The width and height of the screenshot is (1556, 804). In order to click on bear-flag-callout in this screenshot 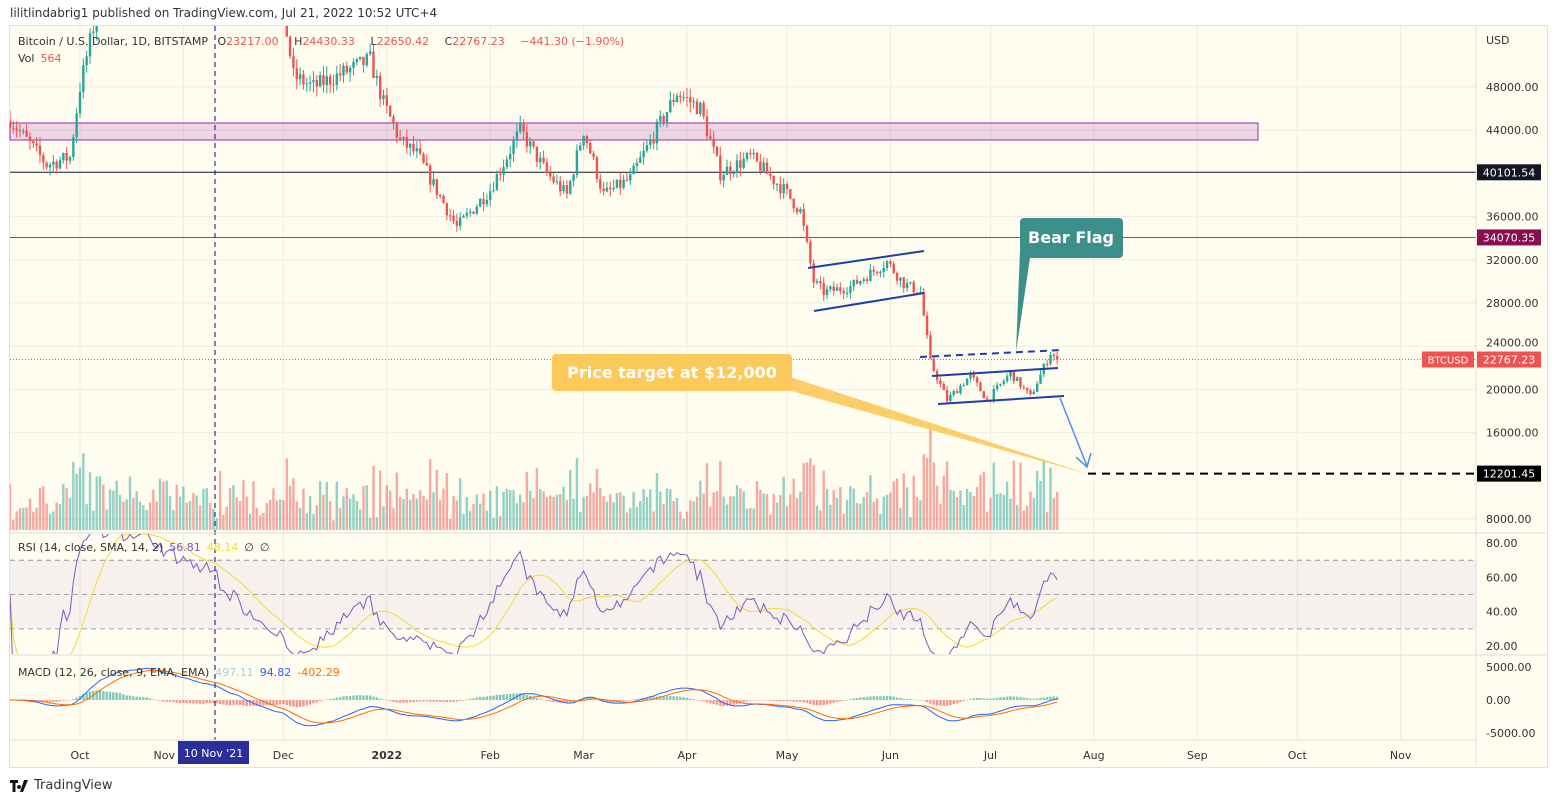, I will do `click(1071, 238)`.